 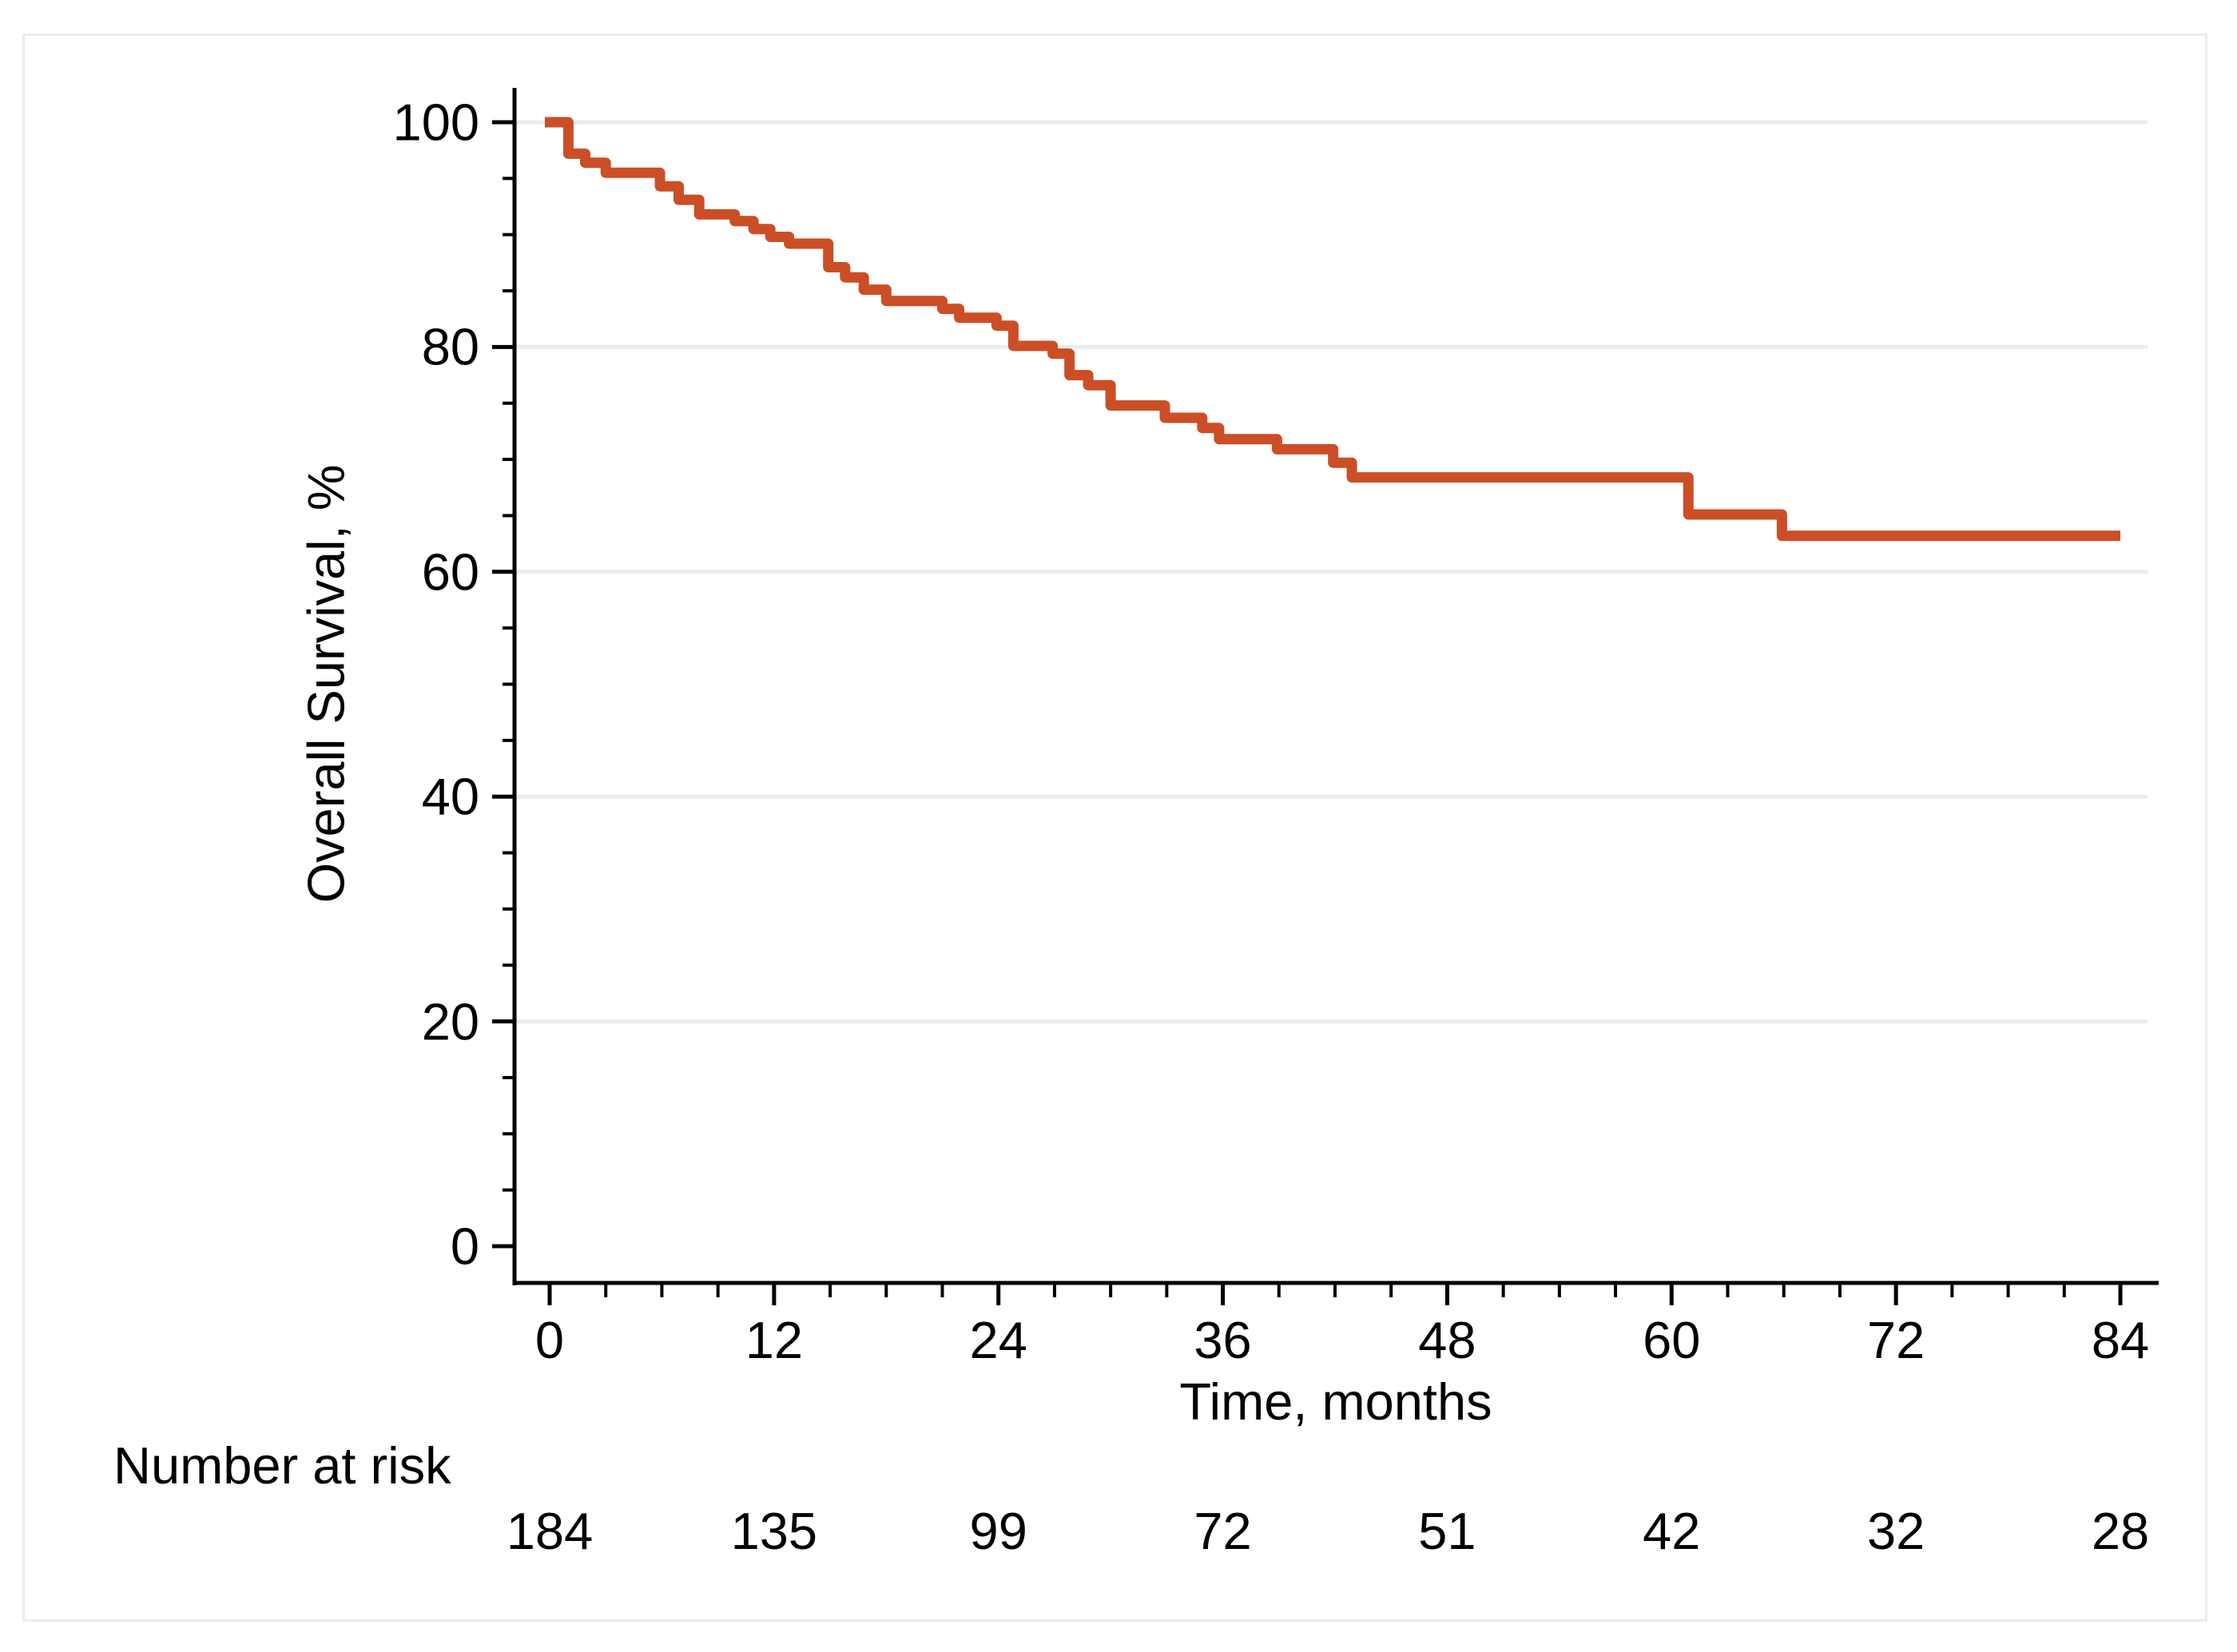 What do you see at coordinates (450, 346) in the screenshot?
I see `y-tick-label: 80` at bounding box center [450, 346].